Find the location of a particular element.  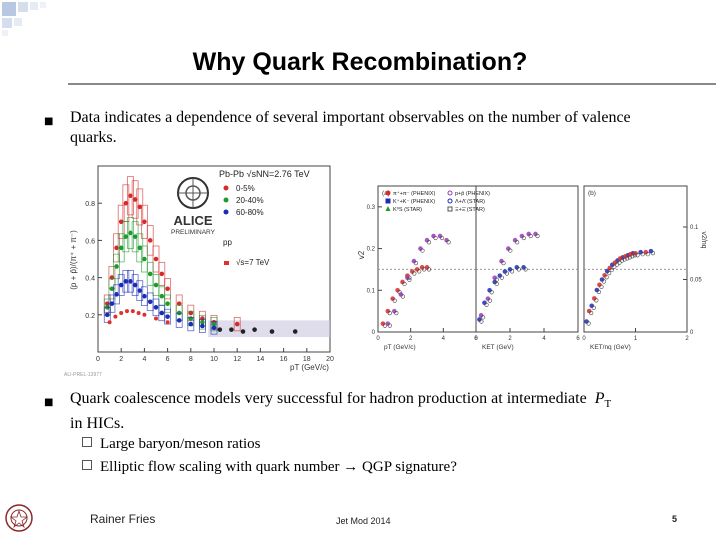

legend-label: 20-40% is located at coordinates (250, 200).